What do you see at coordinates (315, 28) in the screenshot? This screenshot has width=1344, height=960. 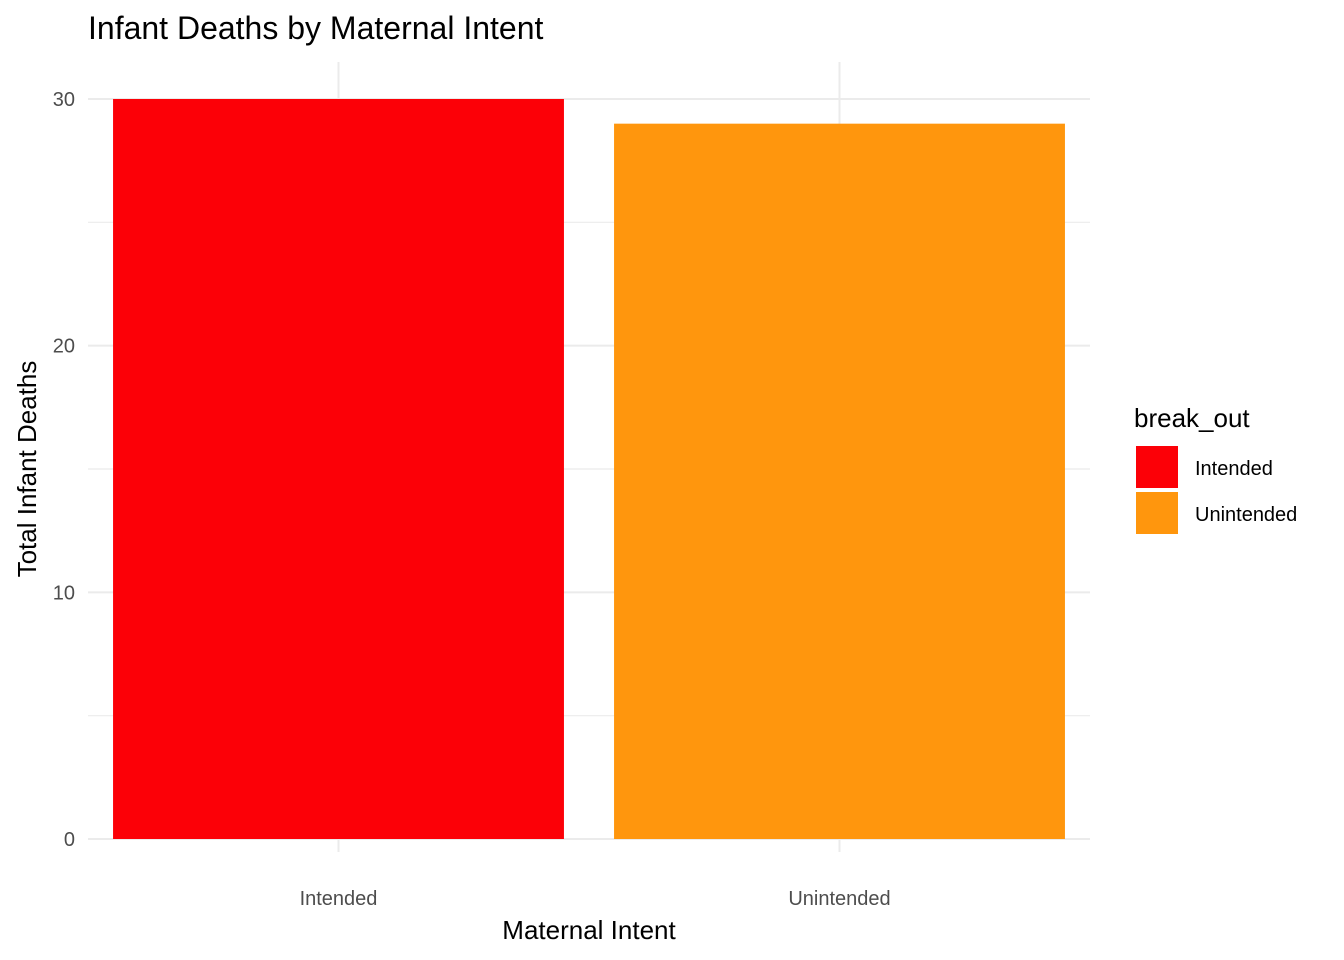 I see `chart-title: Infant Deaths by Maternal Intent` at bounding box center [315, 28].